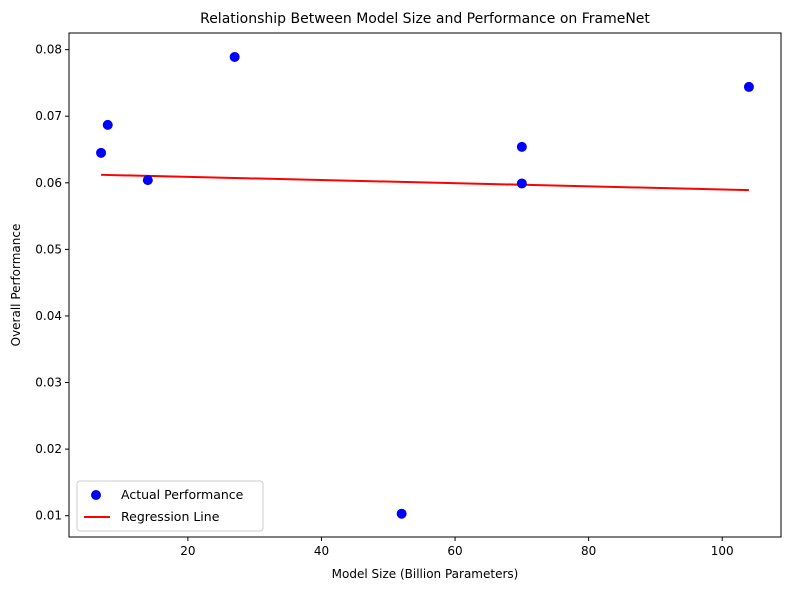 The height and width of the screenshot is (590, 790). Describe the element at coordinates (48, 383) in the screenshot. I see `y-tick-label: 0.03` at that location.